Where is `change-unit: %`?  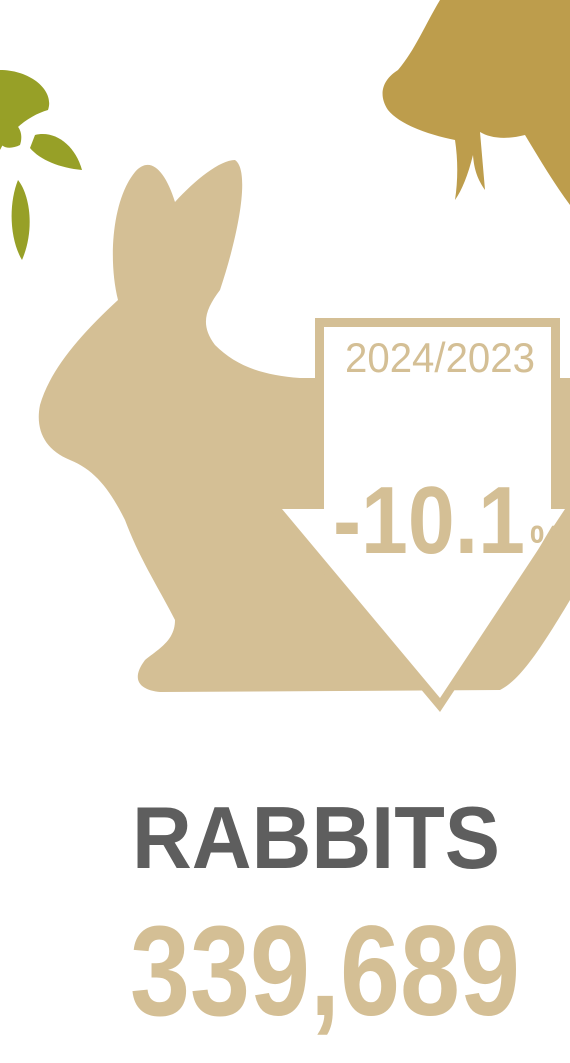 change-unit: % is located at coordinates (546, 540).